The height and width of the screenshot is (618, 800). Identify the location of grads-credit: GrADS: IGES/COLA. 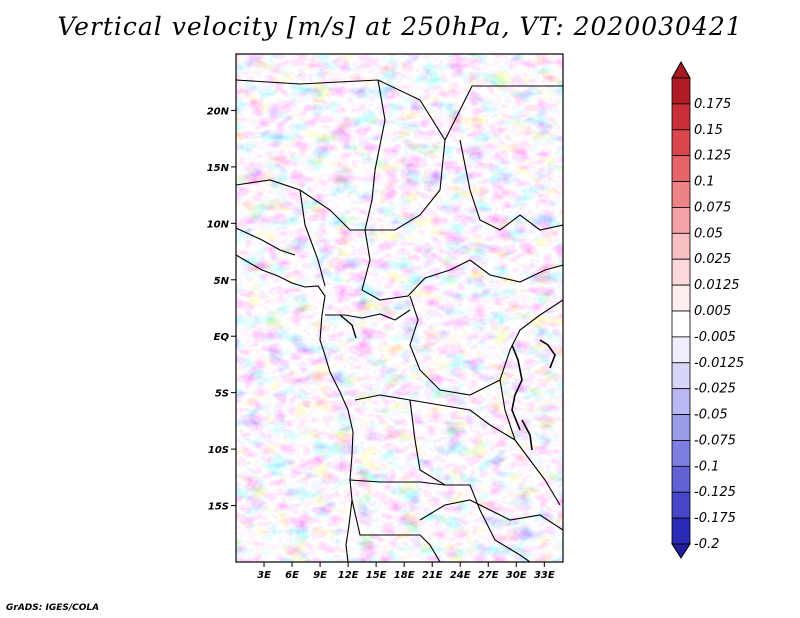
(53, 608).